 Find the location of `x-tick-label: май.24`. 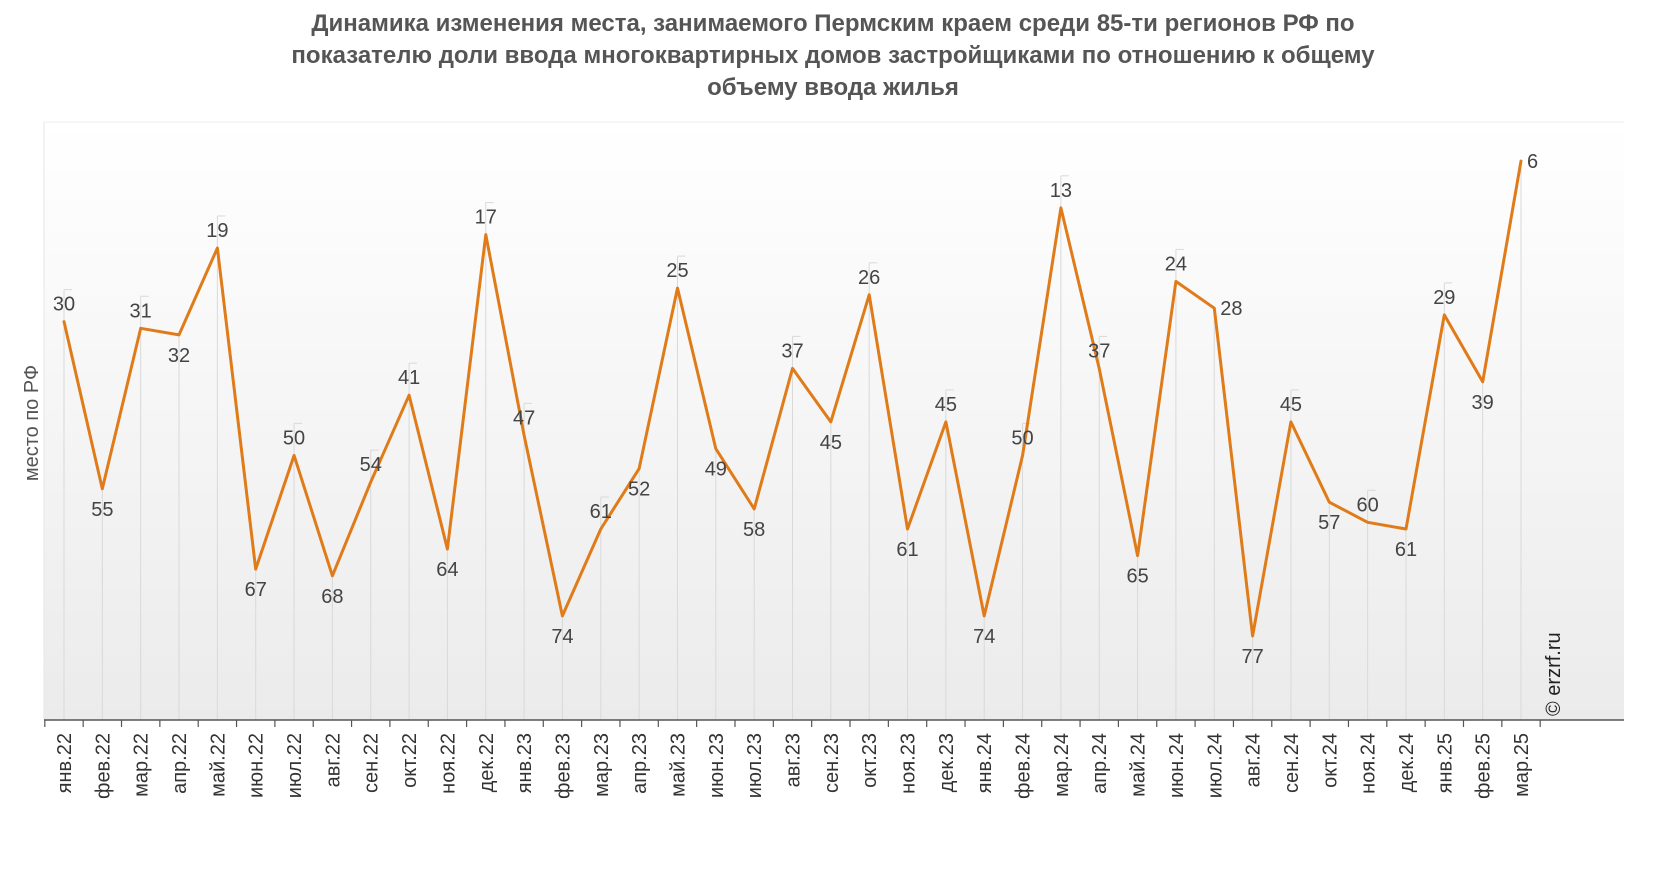

x-tick-label: май.24 is located at coordinates (1139, 765).